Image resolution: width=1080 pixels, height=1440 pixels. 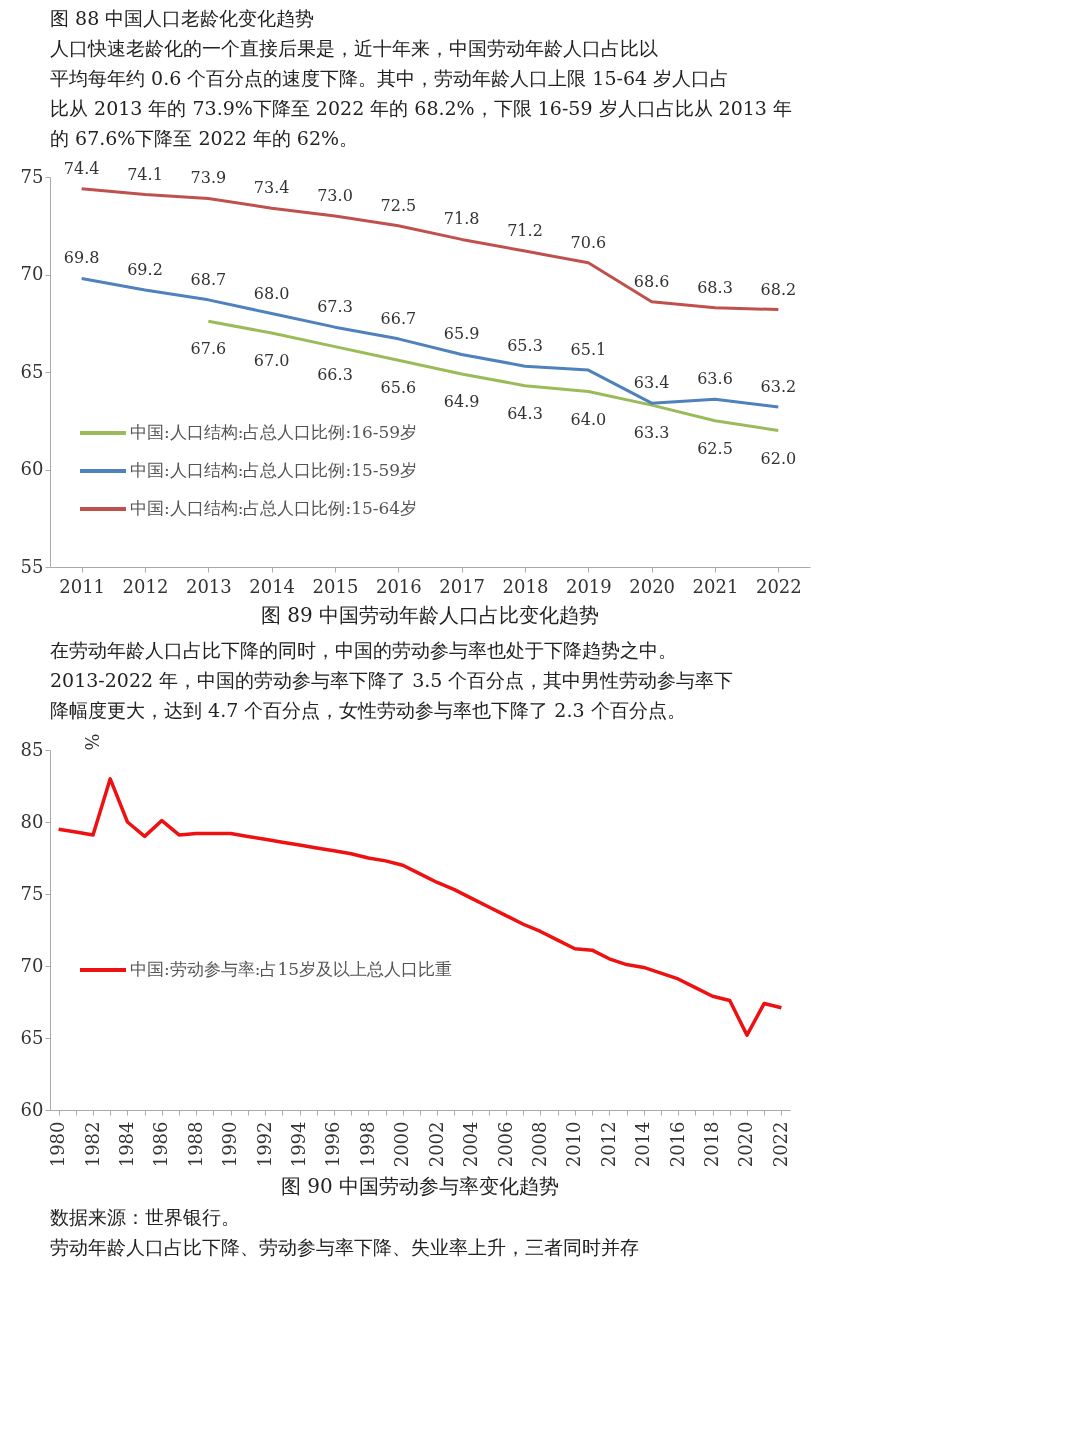 What do you see at coordinates (398, 318) in the screenshot?
I see `data-label: 66.7` at bounding box center [398, 318].